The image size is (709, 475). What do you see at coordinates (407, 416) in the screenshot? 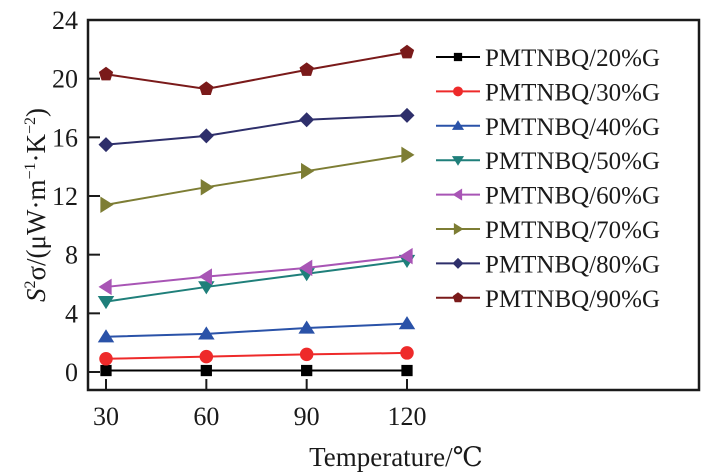
I see `x-tick-label: 120` at bounding box center [407, 416].